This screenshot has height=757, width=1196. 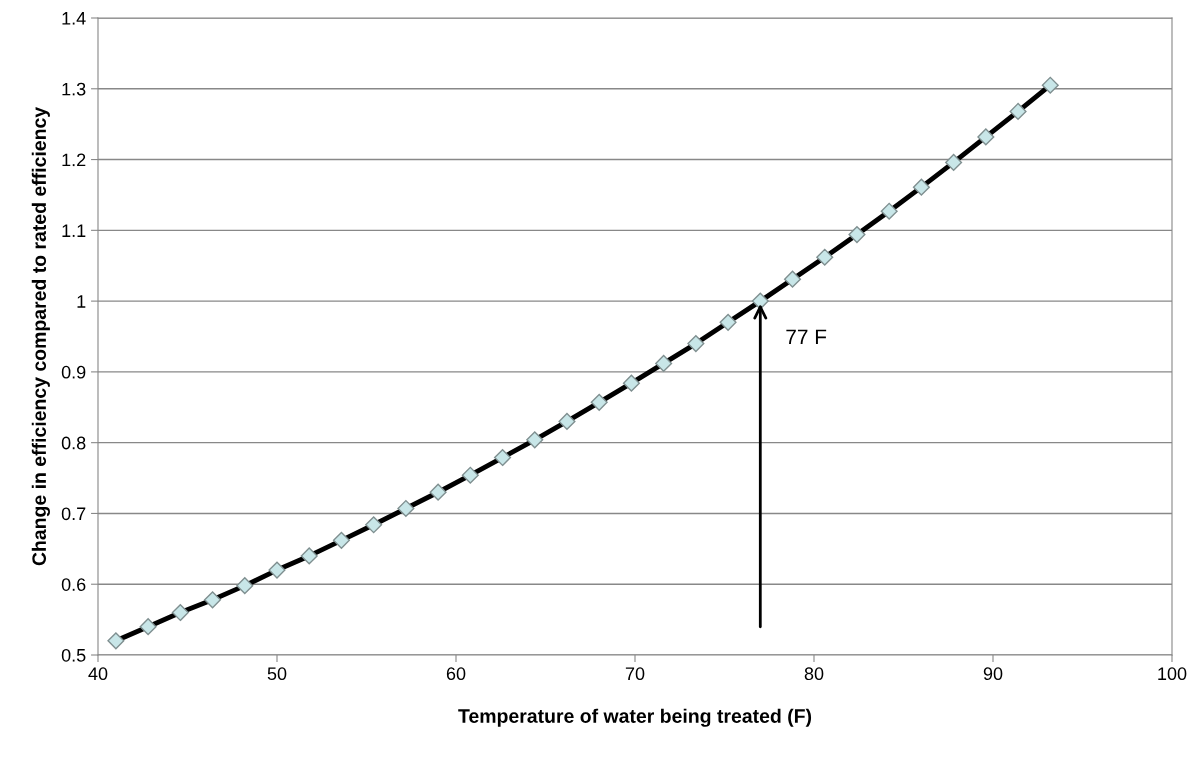 I want to click on y-tick-label: 1, so click(x=81, y=301).